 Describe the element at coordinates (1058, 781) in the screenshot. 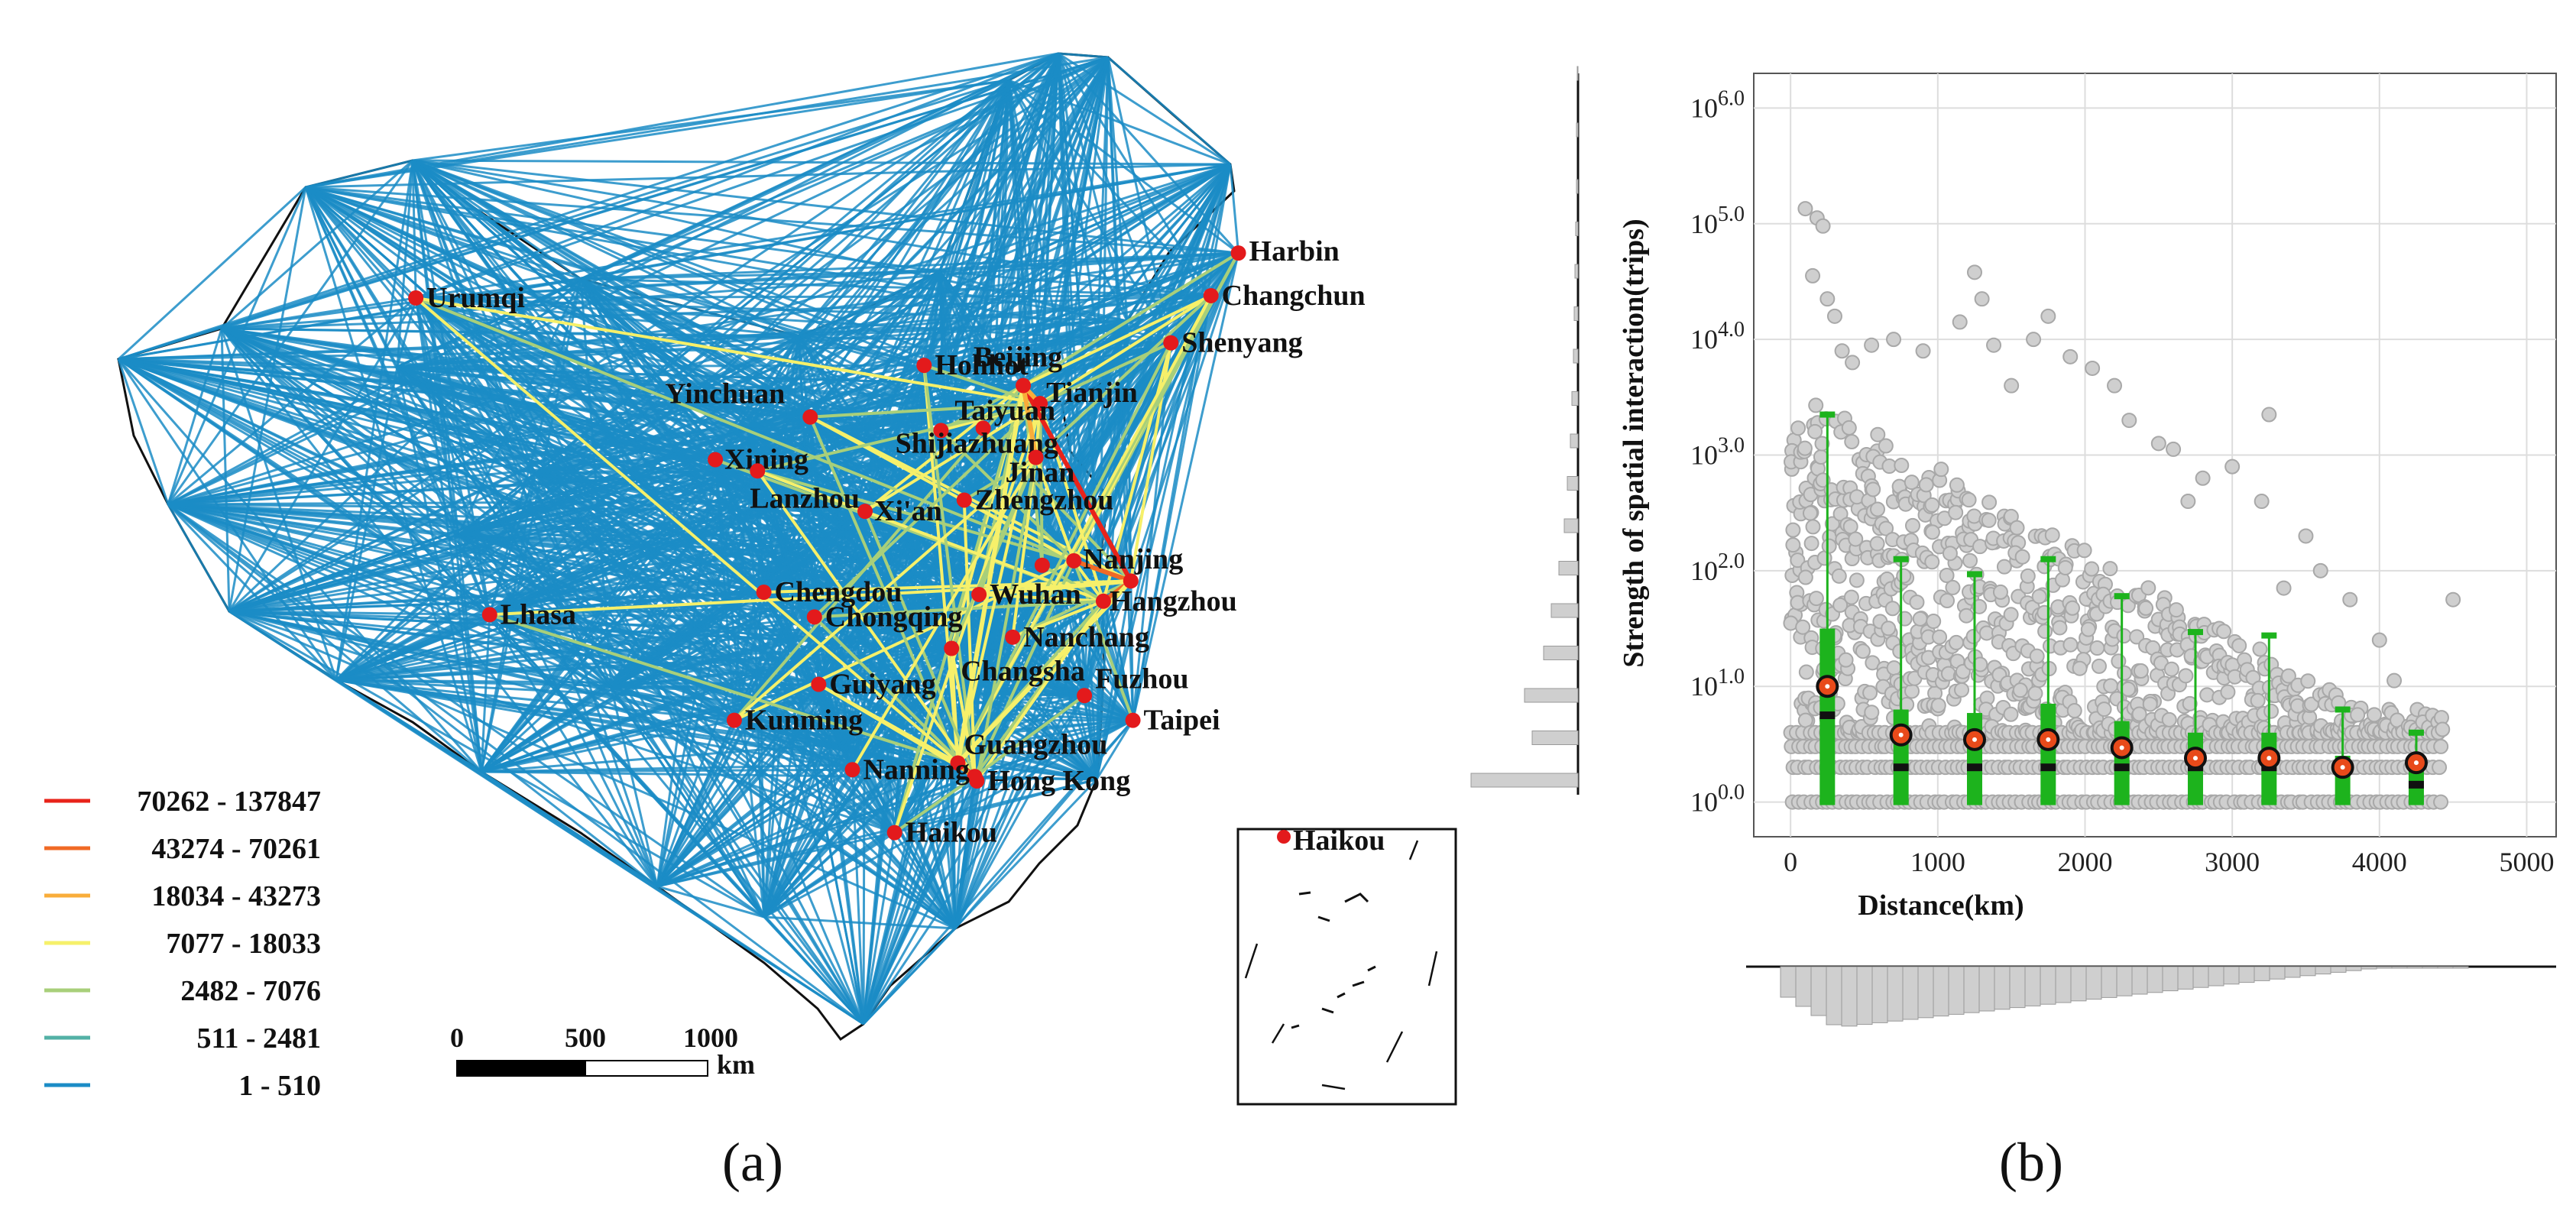

I see `city-label: Hong Kong` at that location.